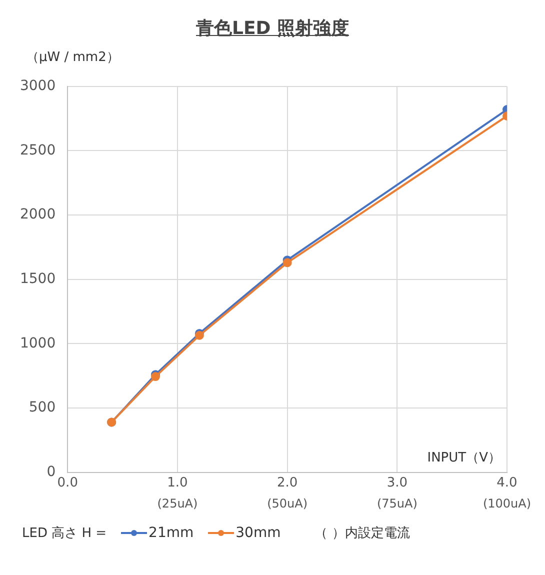 The image size is (545, 575). What do you see at coordinates (38, 214) in the screenshot?
I see `y-tick-label: 2000` at bounding box center [38, 214].